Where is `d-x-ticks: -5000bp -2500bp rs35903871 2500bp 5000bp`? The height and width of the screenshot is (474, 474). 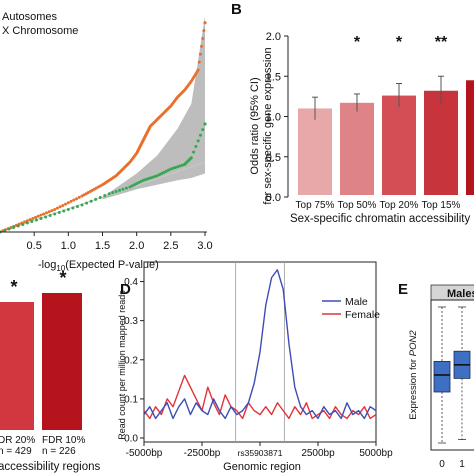 d-x-ticks: -5000bp -2500bp rs35903871 2500bp 5000bp is located at coordinates (259, 450).